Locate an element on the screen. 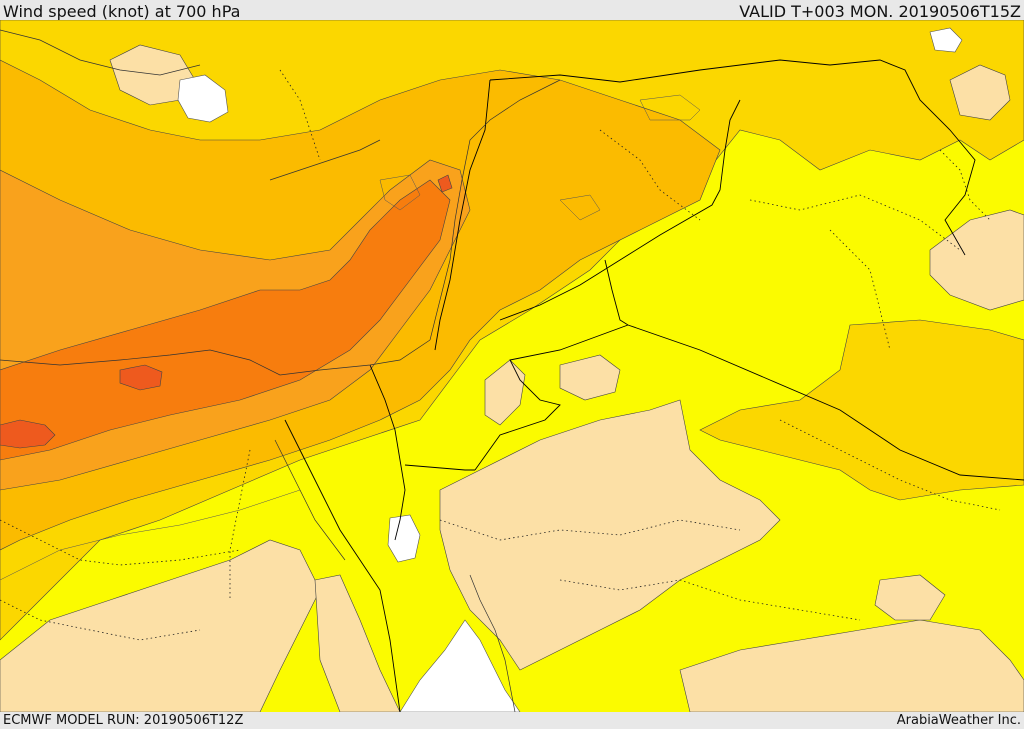 The height and width of the screenshot is (729, 1024). map-title: Wind speed (knot) at 700 hPa is located at coordinates (122, 11).